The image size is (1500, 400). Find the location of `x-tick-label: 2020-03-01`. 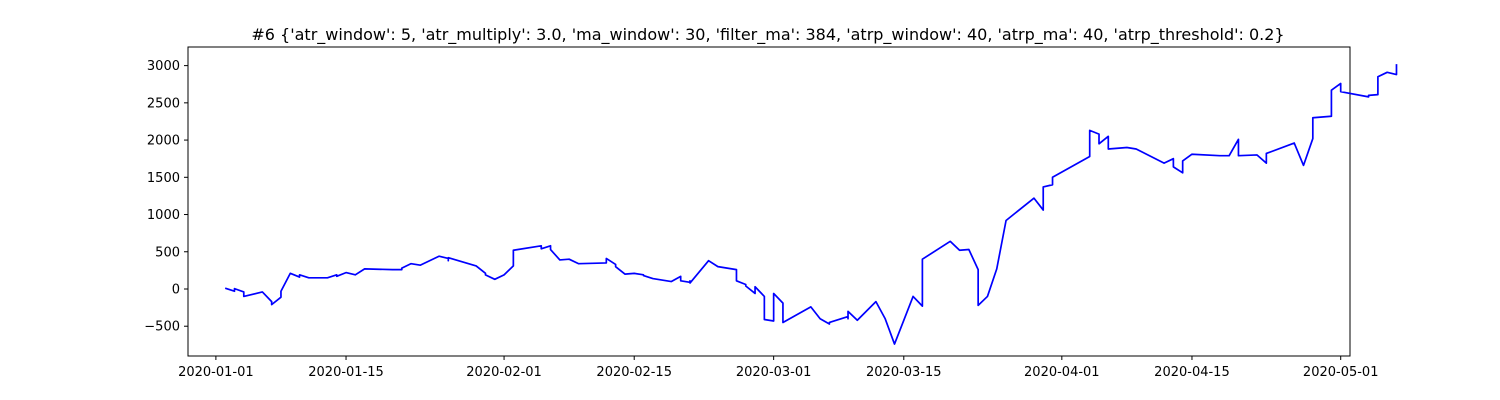

x-tick-label: 2020-03-01 is located at coordinates (774, 372).